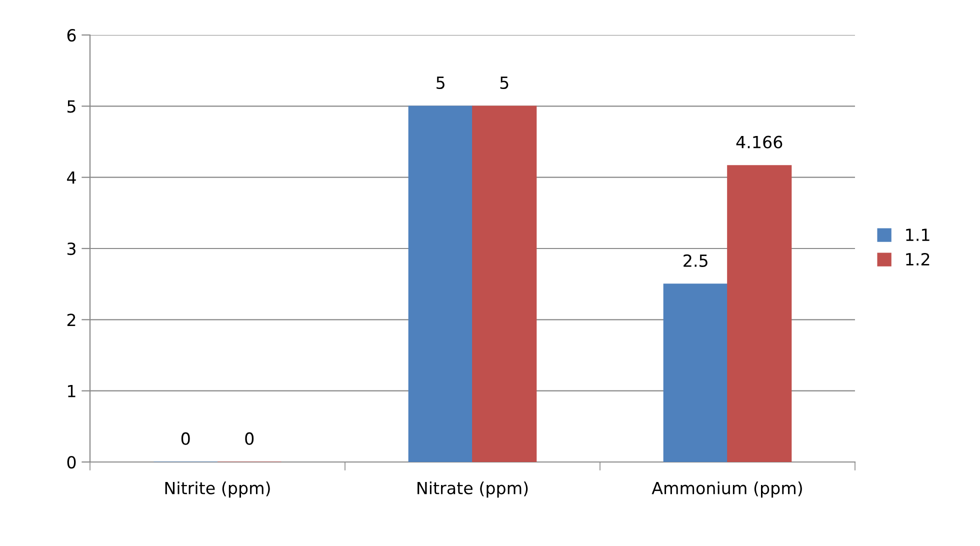 The image size is (980, 546). I want to click on y-tick-label: 6, so click(71, 35).